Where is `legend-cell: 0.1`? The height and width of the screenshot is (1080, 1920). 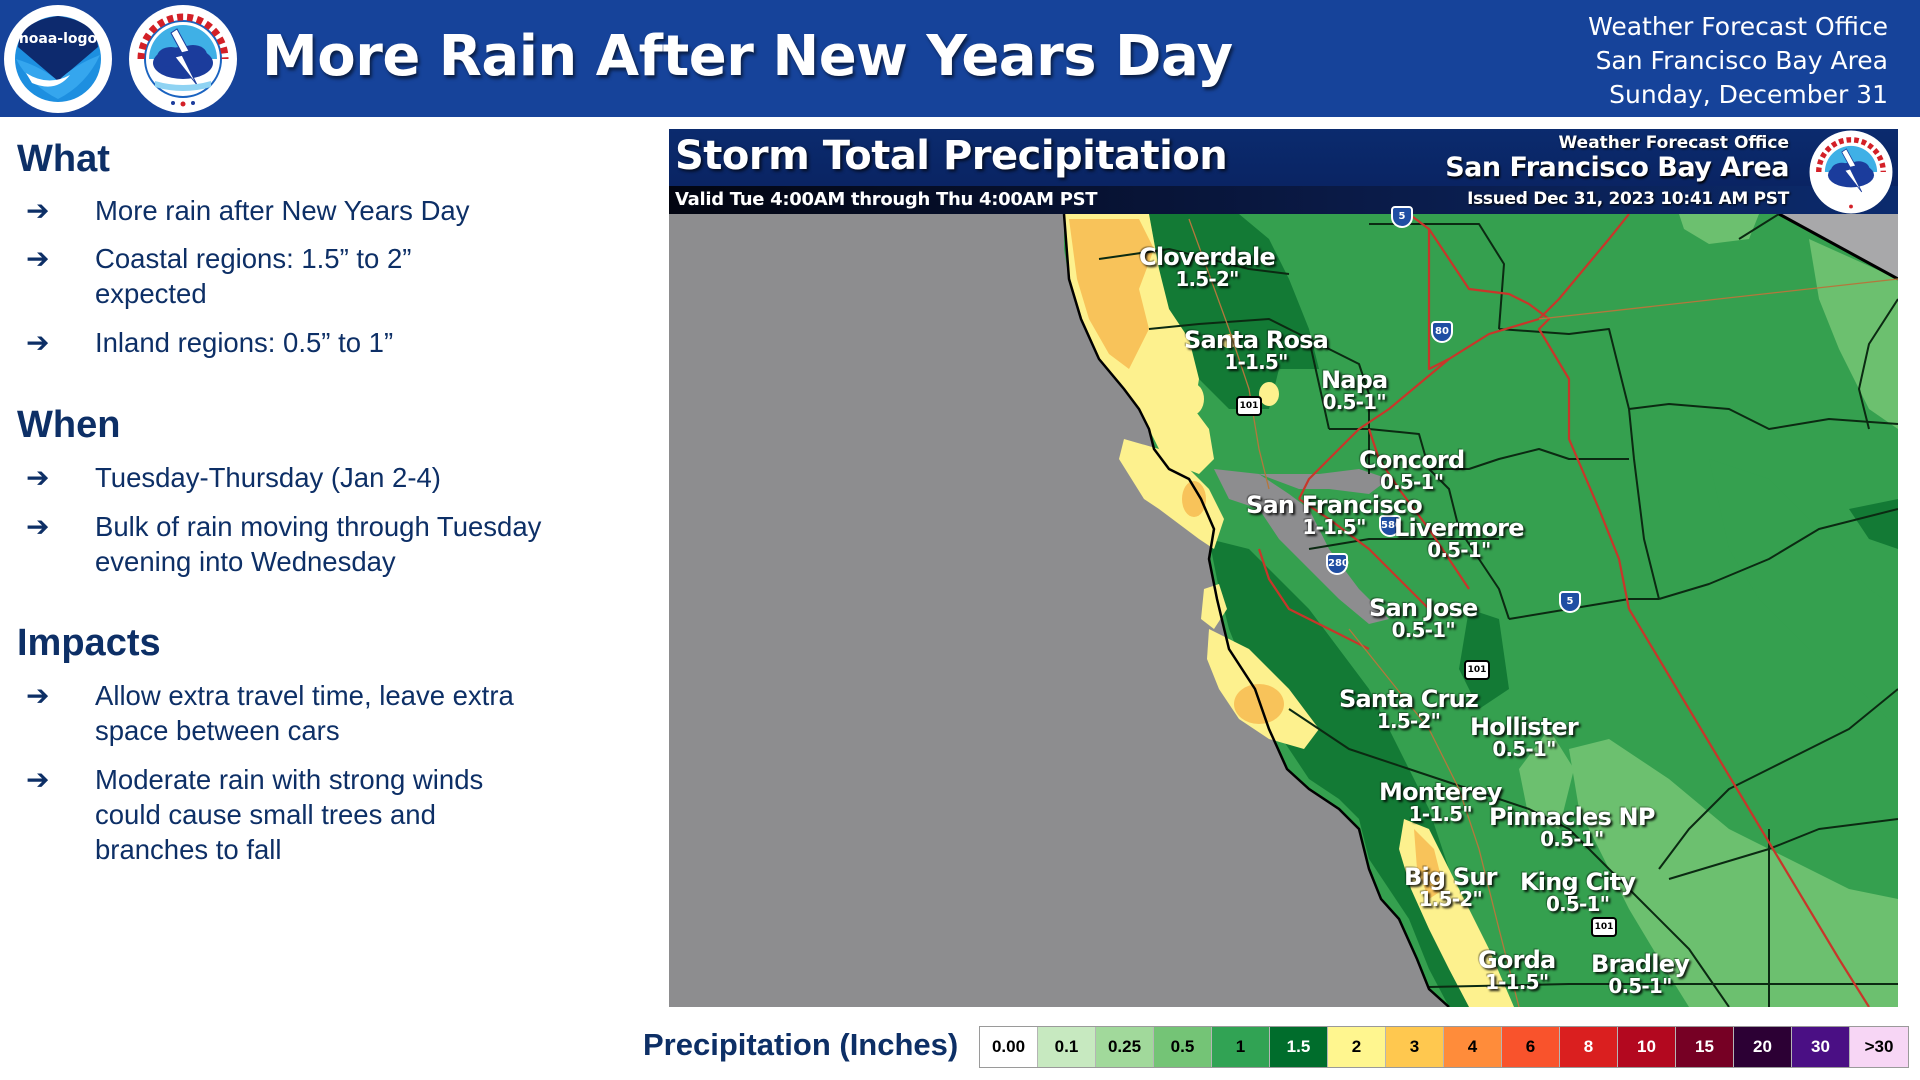 legend-cell: 0.1 is located at coordinates (1067, 1047).